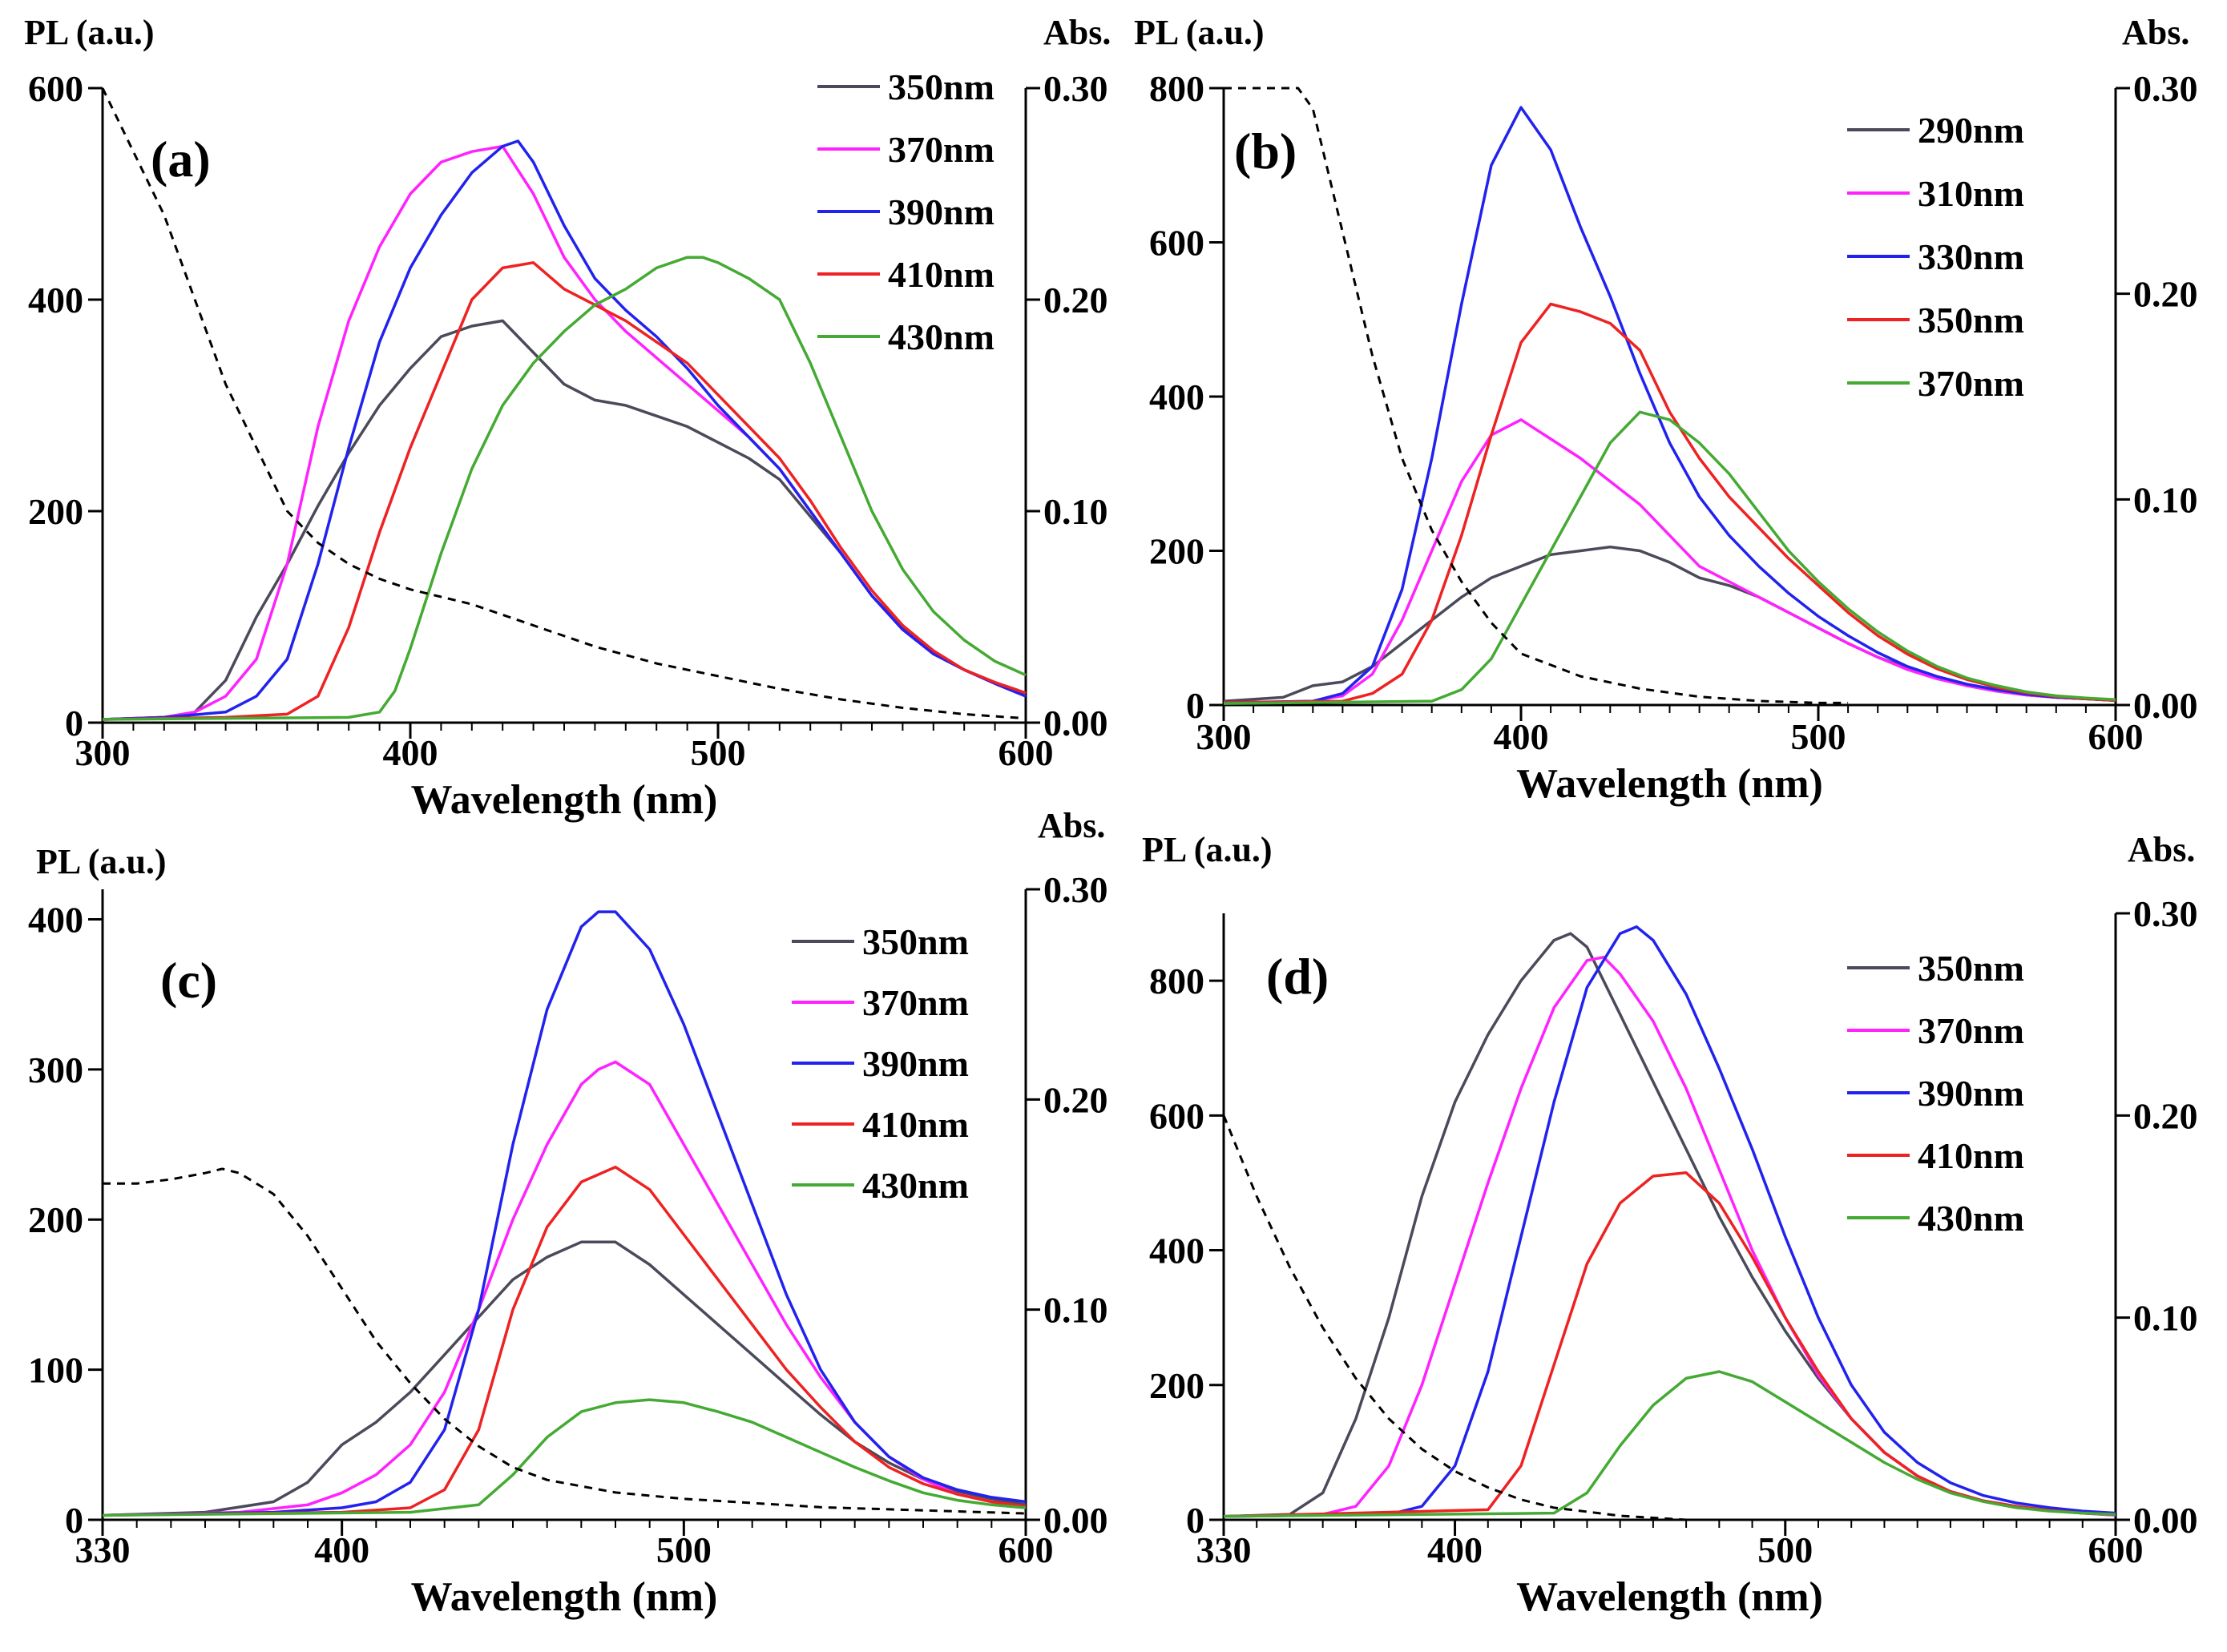 This screenshot has height=1652, width=2227. What do you see at coordinates (1298, 976) in the screenshot?
I see `panel-label: (d)` at bounding box center [1298, 976].